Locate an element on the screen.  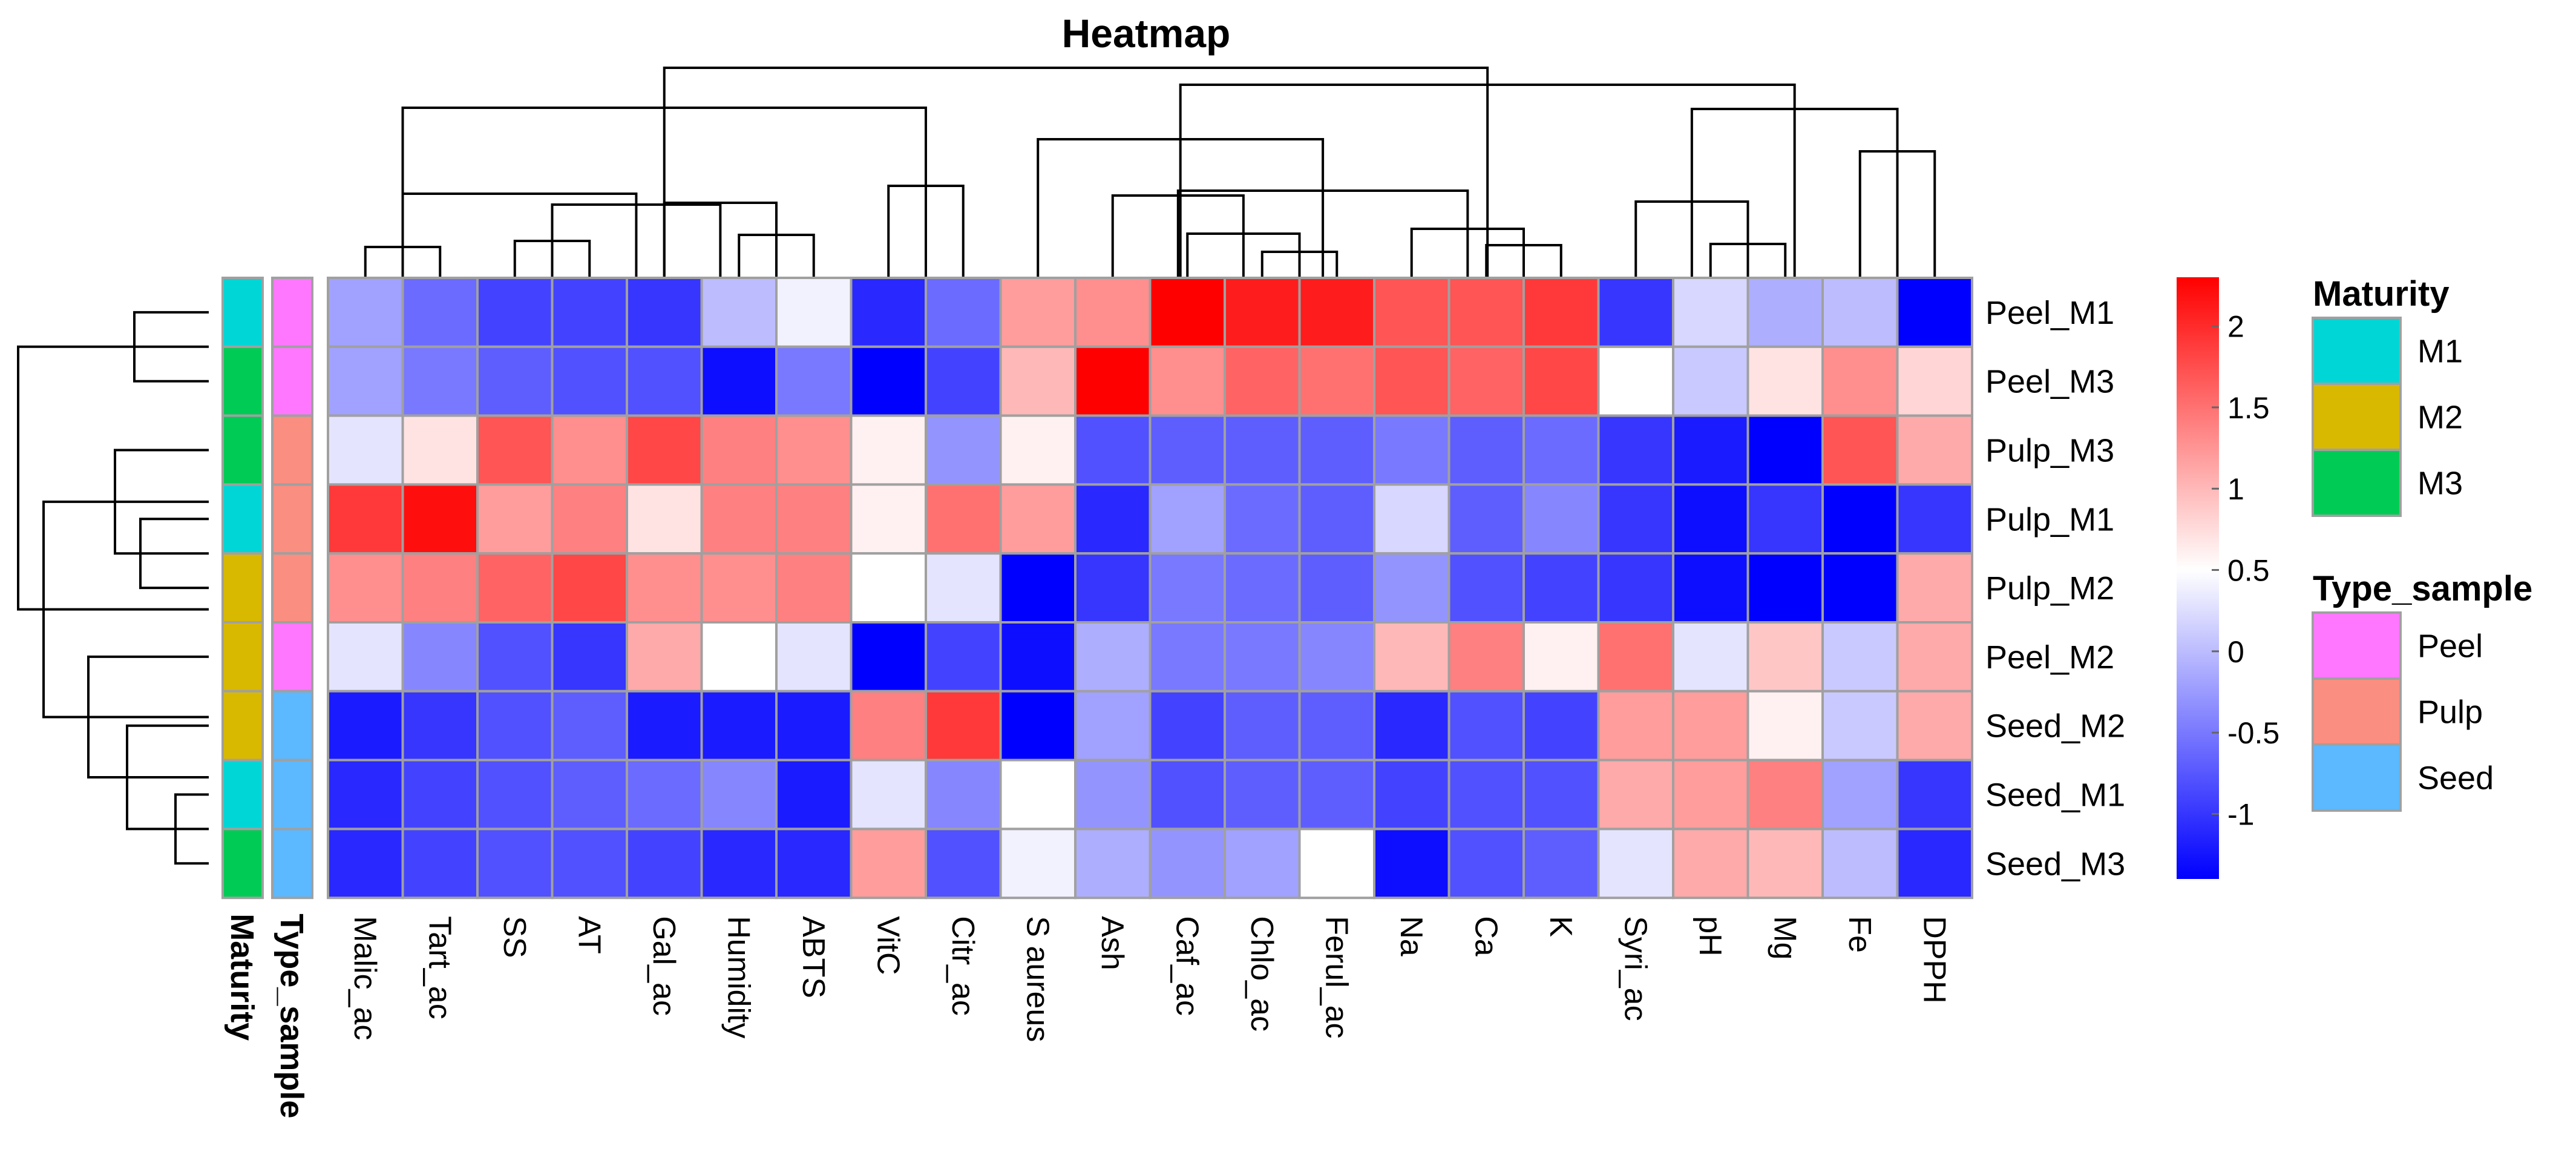
column-label: ABTS is located at coordinates (813, 957).